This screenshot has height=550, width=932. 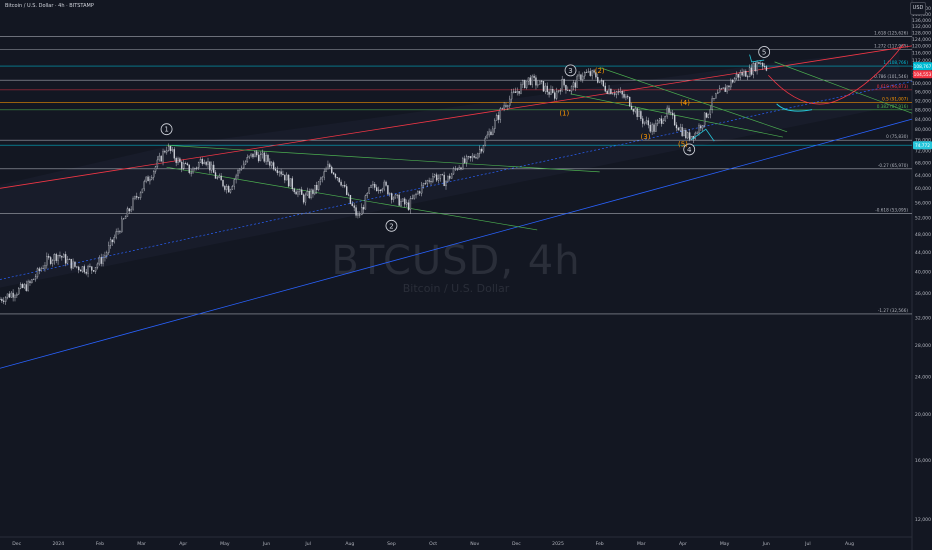 What do you see at coordinates (895, 99) in the screenshot?
I see `fib-level-label: 0.5 (91,007)` at bounding box center [895, 99].